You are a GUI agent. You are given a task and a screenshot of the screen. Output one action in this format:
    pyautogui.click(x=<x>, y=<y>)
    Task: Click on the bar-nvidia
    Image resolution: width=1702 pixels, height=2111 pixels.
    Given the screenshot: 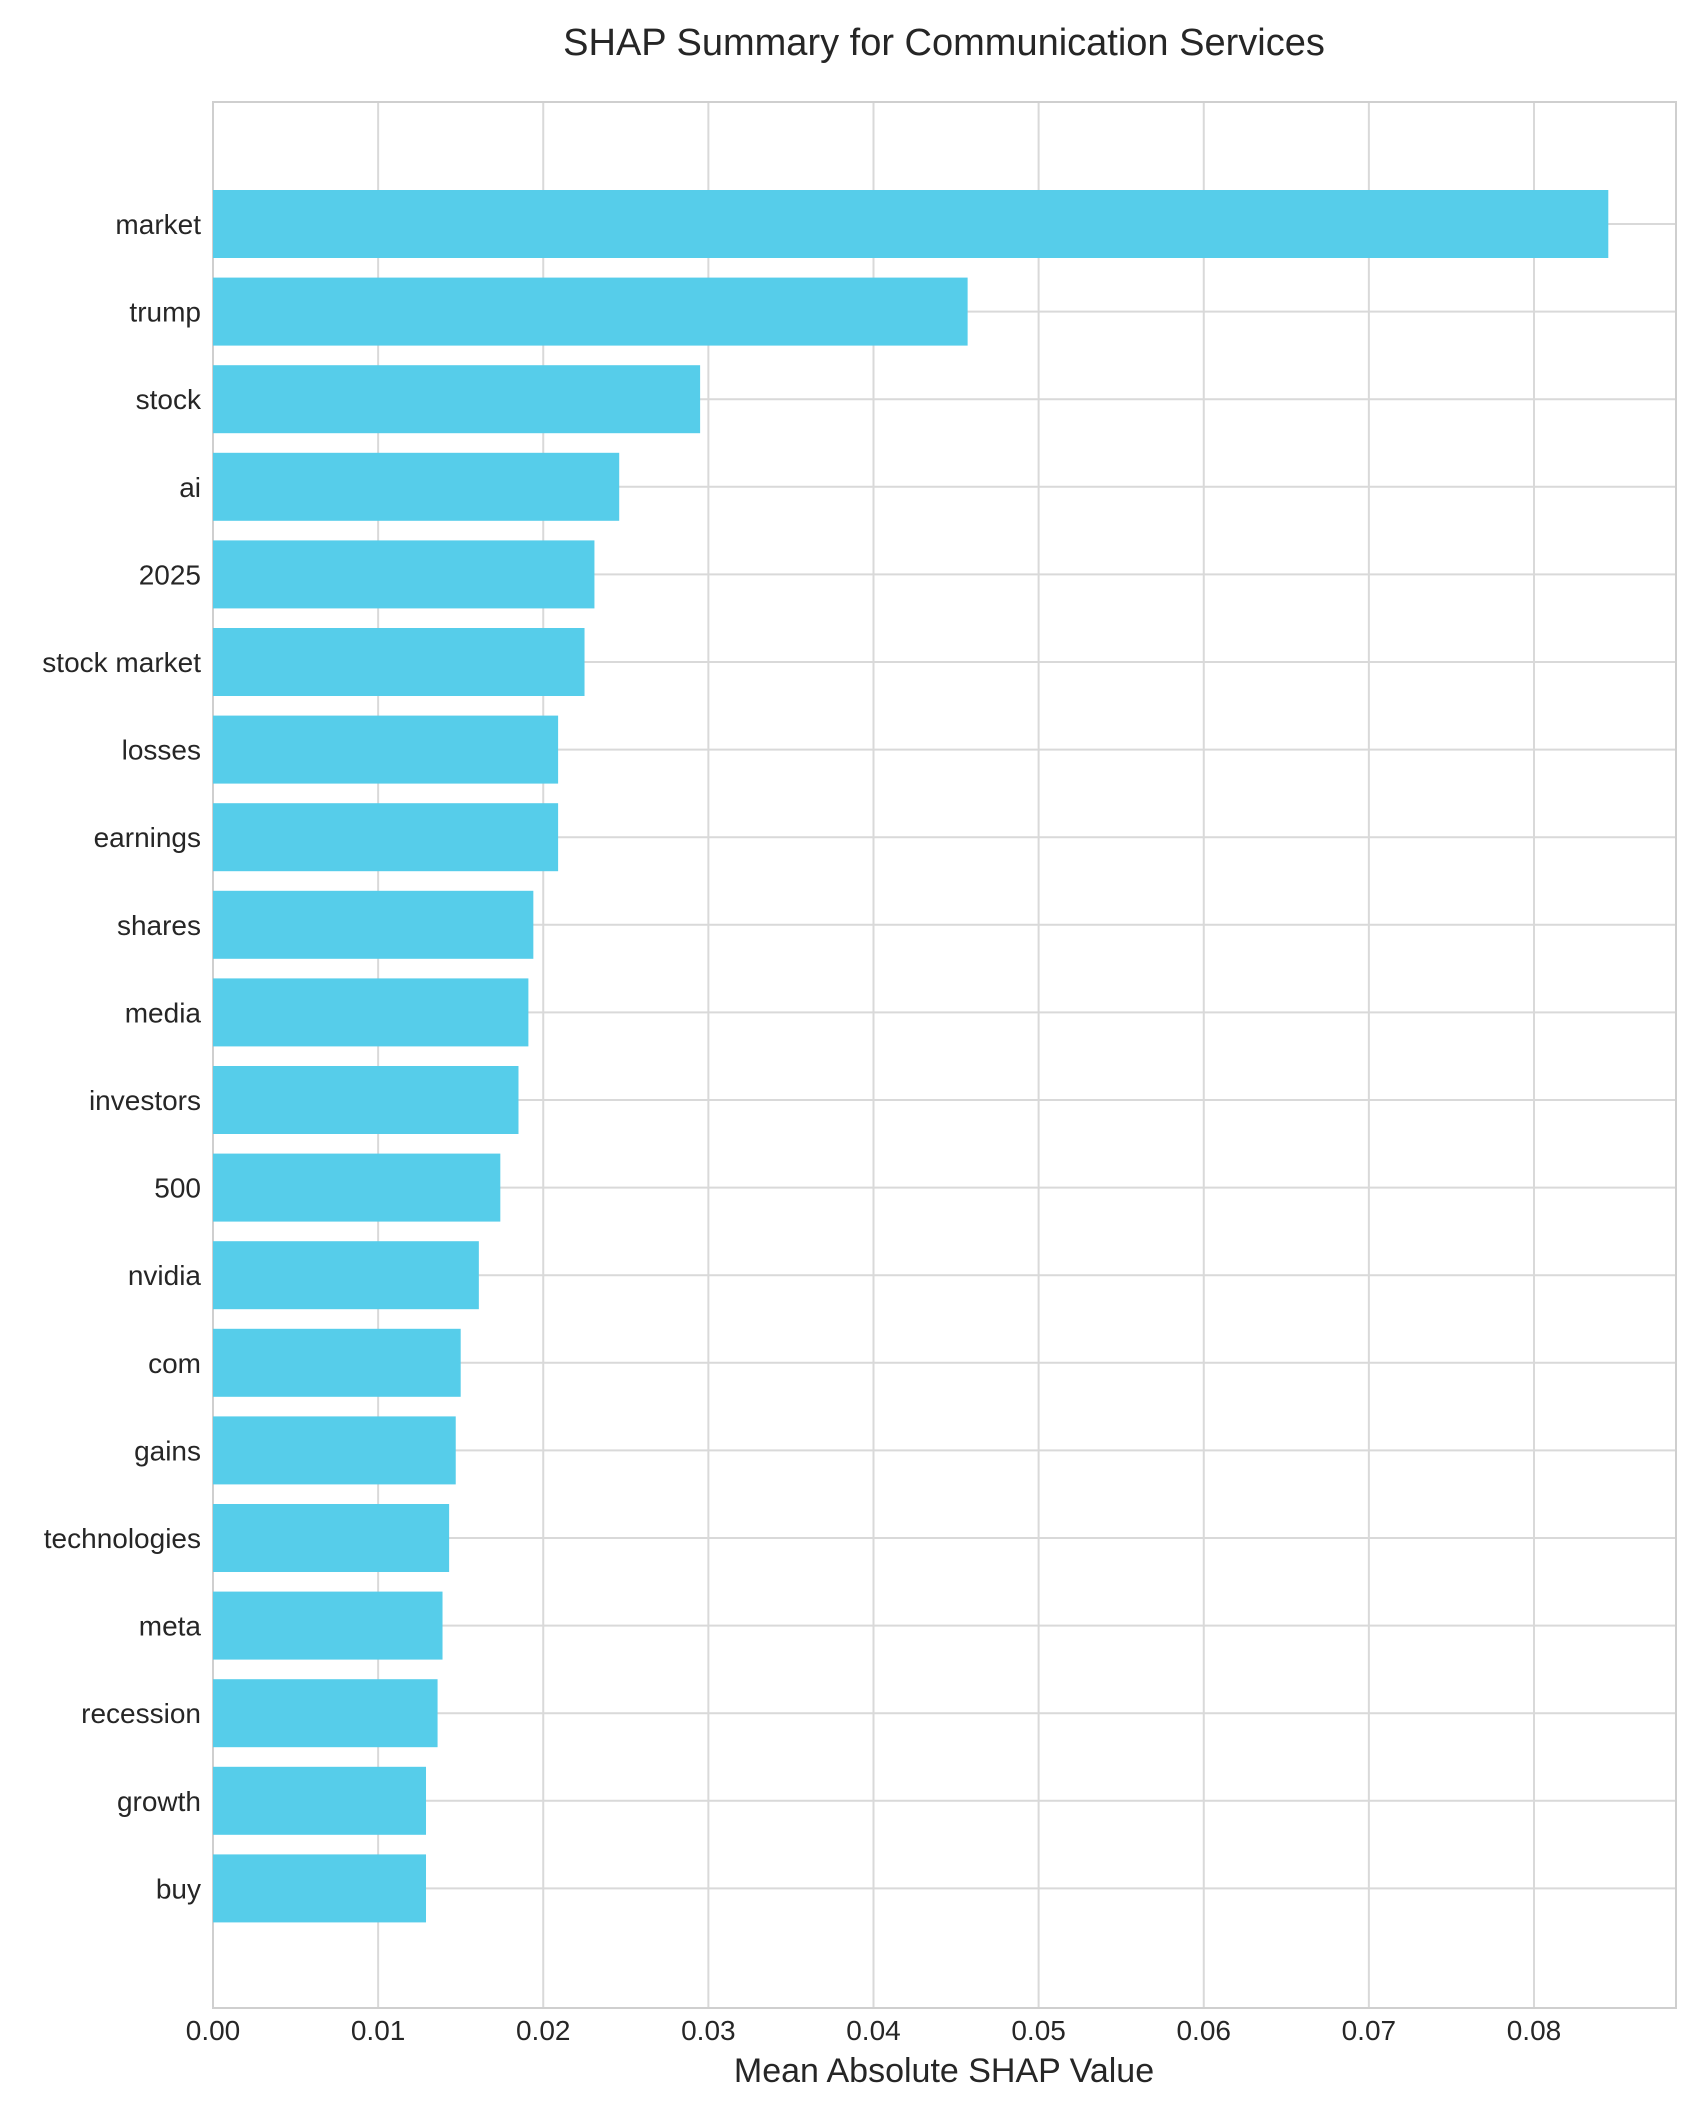 What is the action you would take?
    pyautogui.click(x=346, y=1275)
    